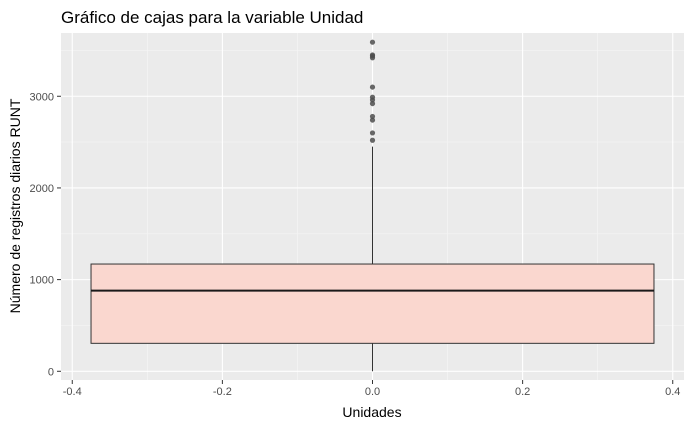 The image size is (691, 427). Describe the element at coordinates (371, 412) in the screenshot. I see `x-axis-title: Unidades` at that location.